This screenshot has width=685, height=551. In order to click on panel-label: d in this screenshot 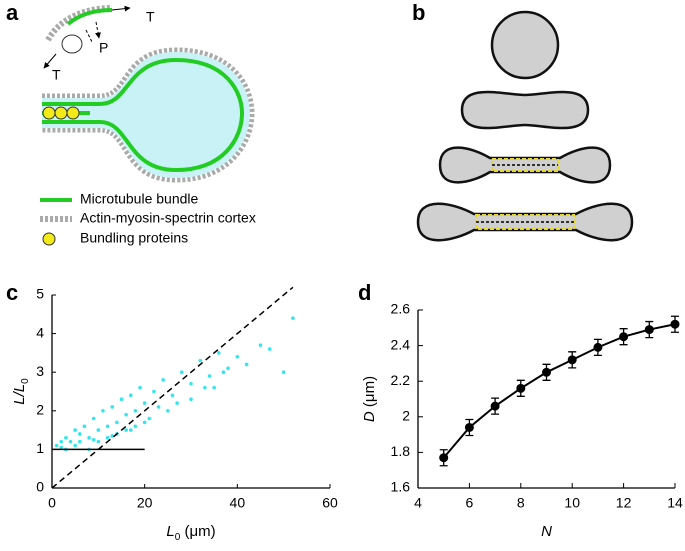, I will do `click(364, 292)`.